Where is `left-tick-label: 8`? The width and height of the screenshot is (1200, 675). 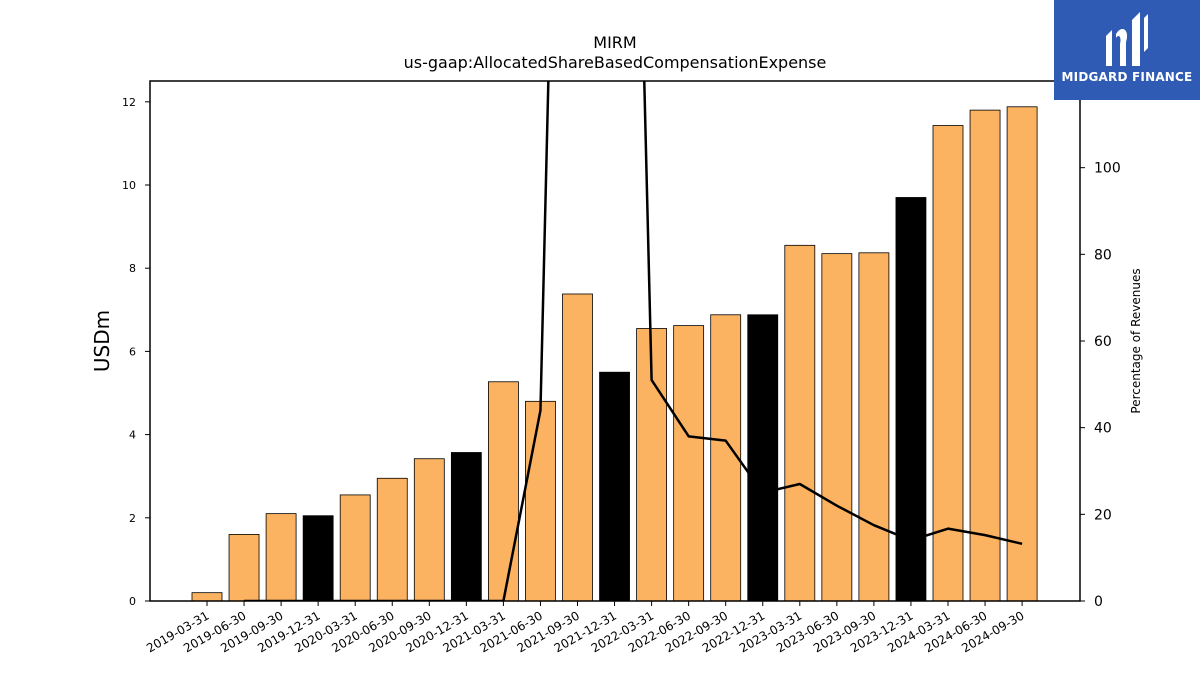 left-tick-label: 8 is located at coordinates (132, 268).